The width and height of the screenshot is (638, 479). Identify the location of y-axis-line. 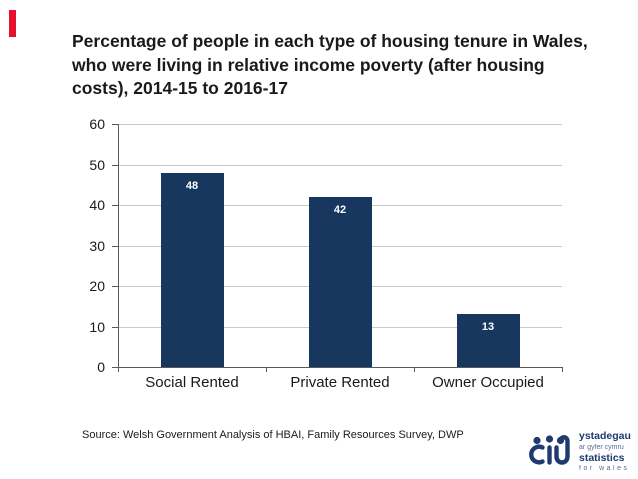
(118, 245).